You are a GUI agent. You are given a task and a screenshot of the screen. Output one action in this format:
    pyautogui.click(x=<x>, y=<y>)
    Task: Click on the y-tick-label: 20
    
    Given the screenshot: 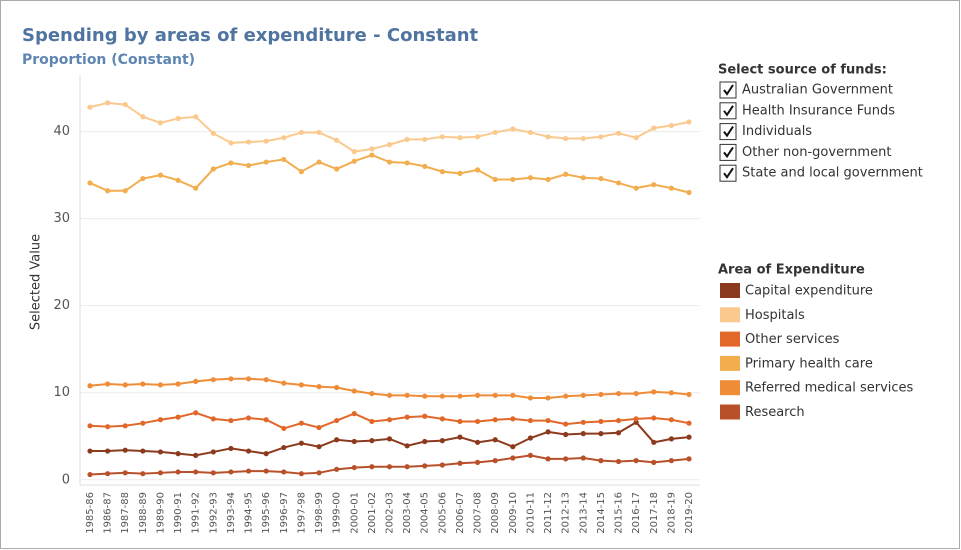 What is the action you would take?
    pyautogui.click(x=61, y=305)
    